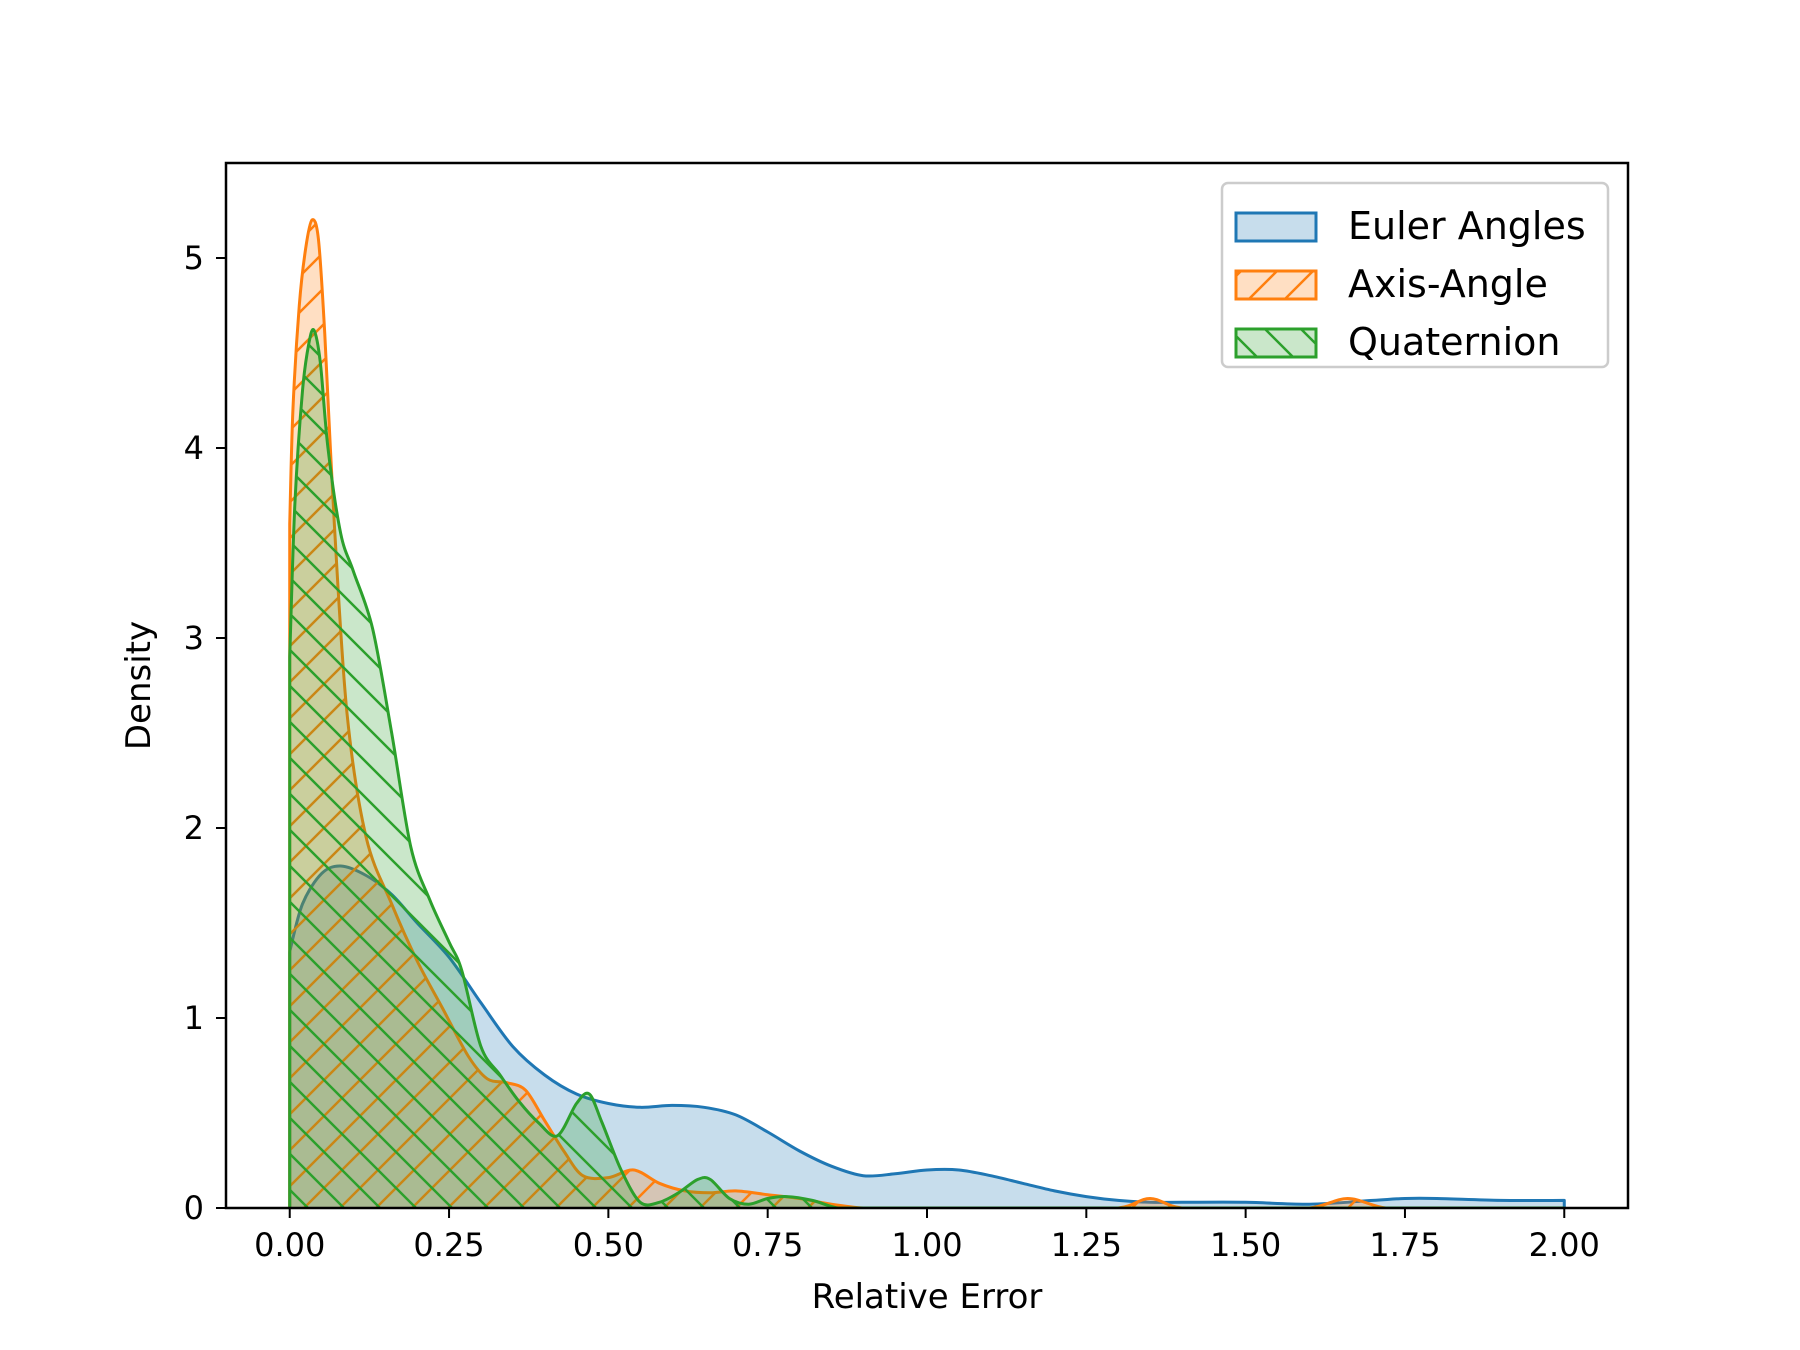 This screenshot has height=1350, width=1800. I want to click on x-axis-label: Relative Error, so click(927, 1297).